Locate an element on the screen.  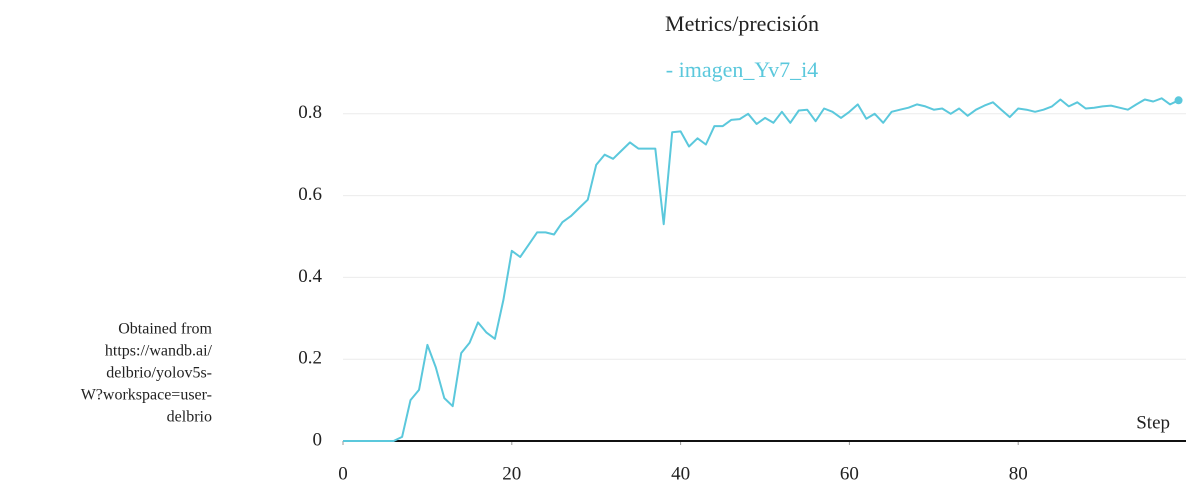
note-line: Obtained from is located at coordinates (165, 329).